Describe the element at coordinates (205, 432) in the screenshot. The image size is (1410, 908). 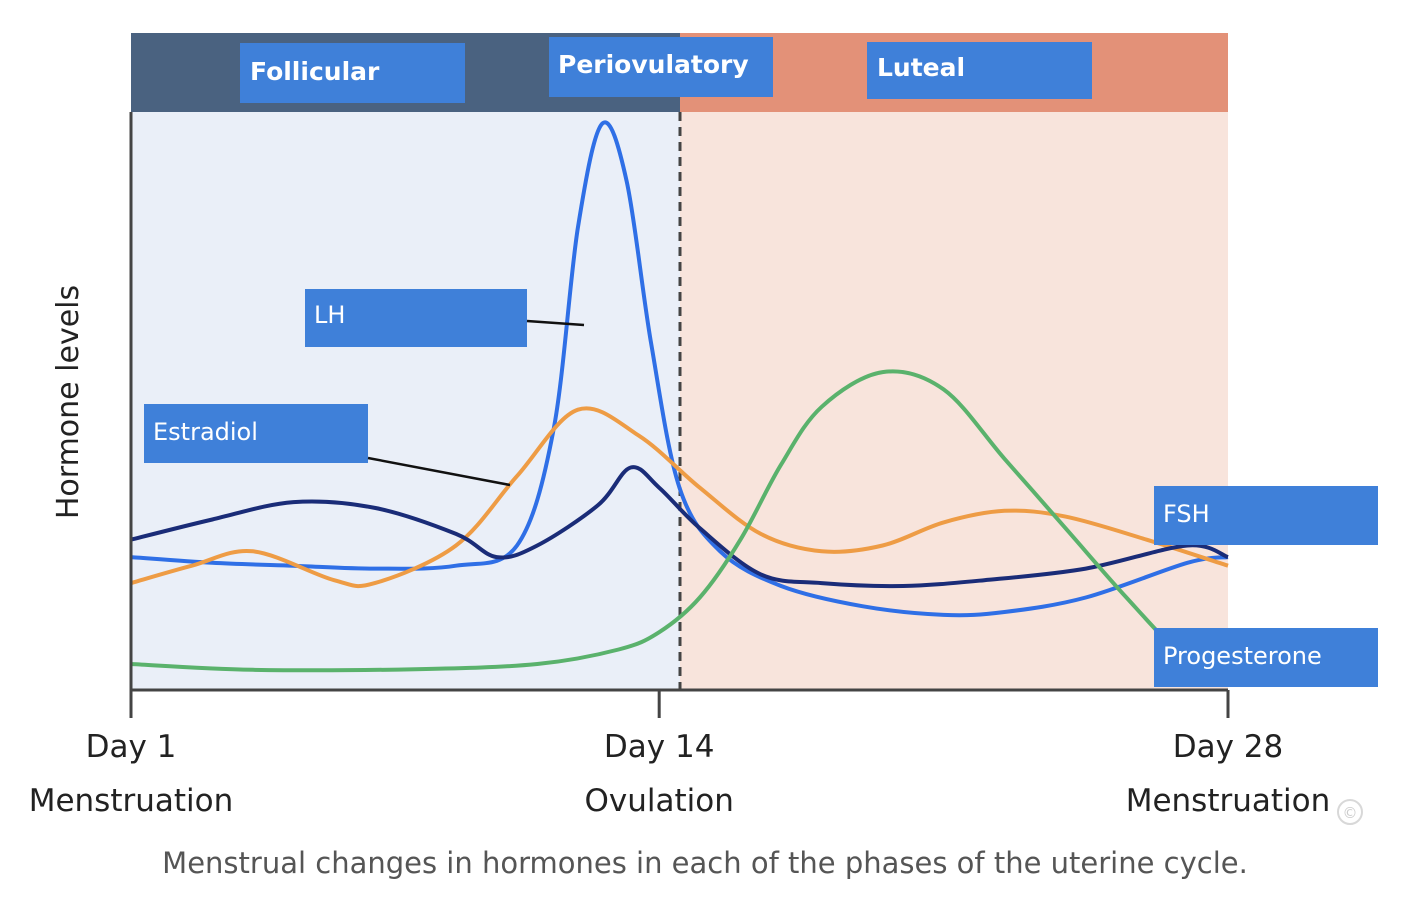
I see `estradiol-label-text: Estradiol` at that location.